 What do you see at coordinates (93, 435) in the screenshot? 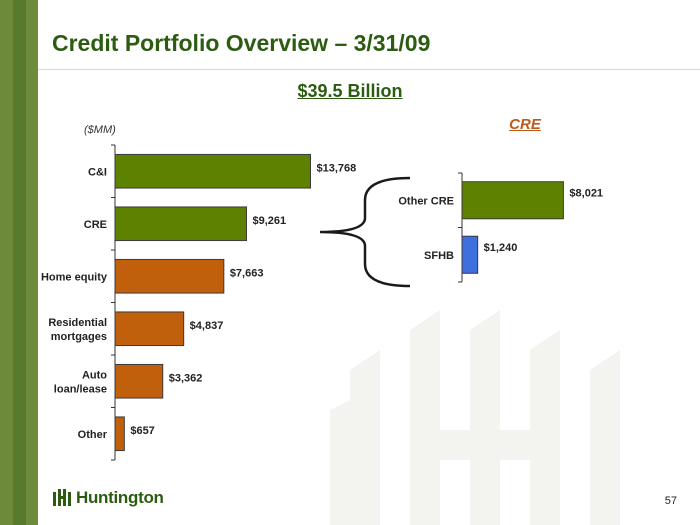
I see `category-label: Other` at bounding box center [93, 435].